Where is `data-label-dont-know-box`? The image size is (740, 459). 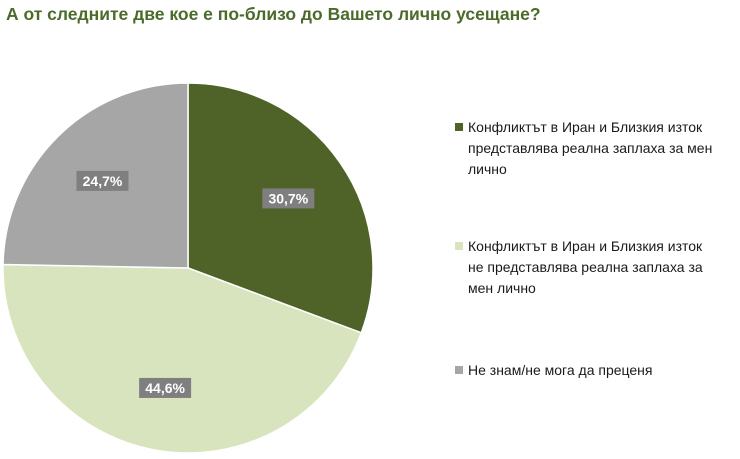 data-label-dont-know-box is located at coordinates (102, 180).